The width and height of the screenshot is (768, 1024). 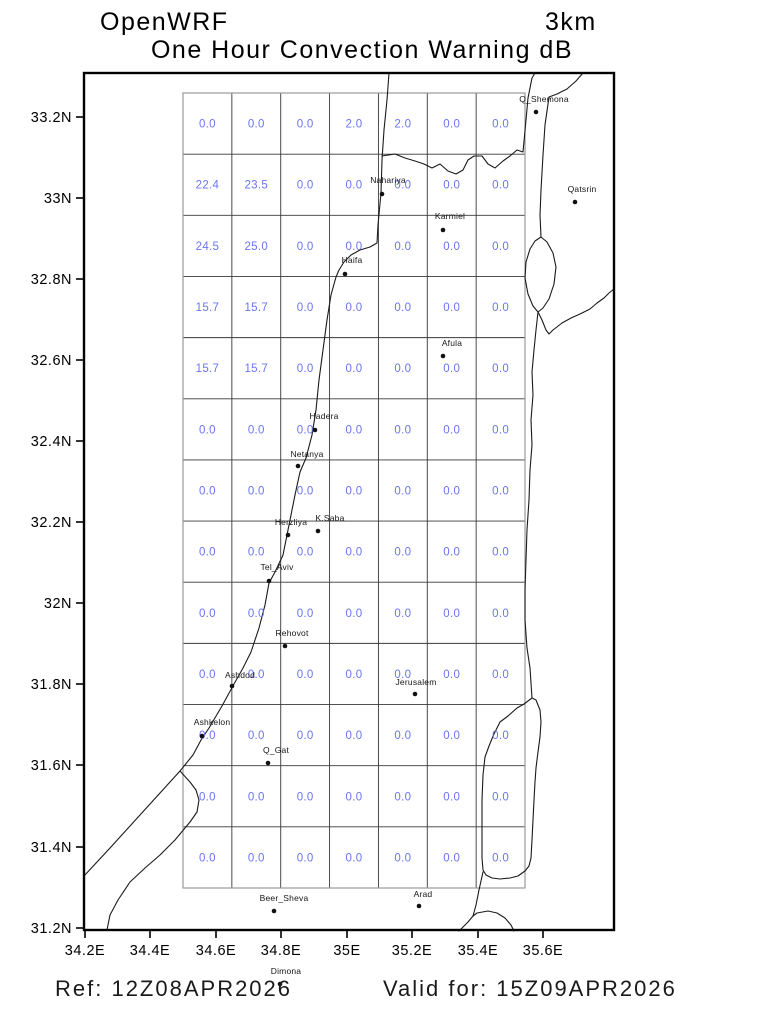 I want to click on y-tick-label: 32.2N, so click(x=51, y=523).